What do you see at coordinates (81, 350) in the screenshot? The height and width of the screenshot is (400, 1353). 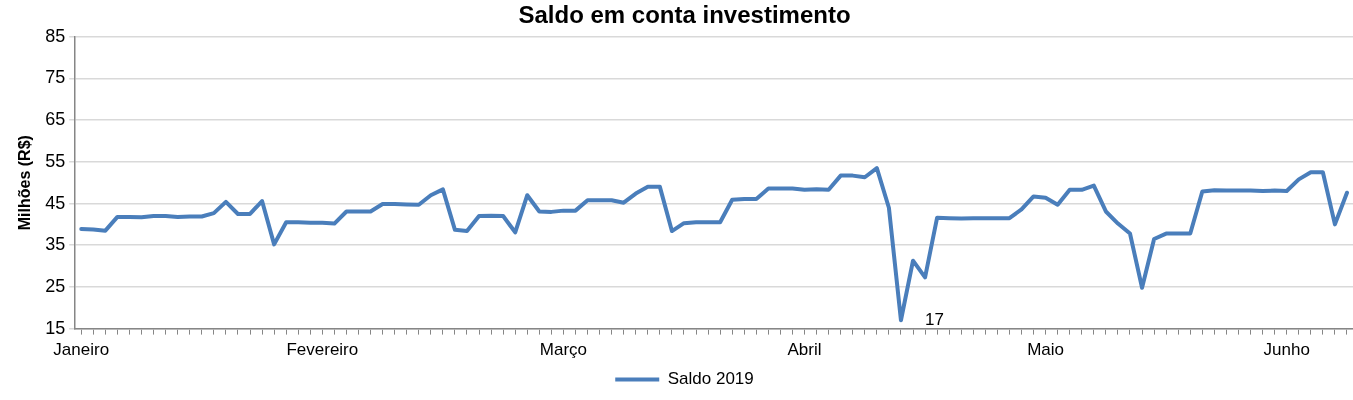 I see `x-tick-label: Janeiro` at bounding box center [81, 350].